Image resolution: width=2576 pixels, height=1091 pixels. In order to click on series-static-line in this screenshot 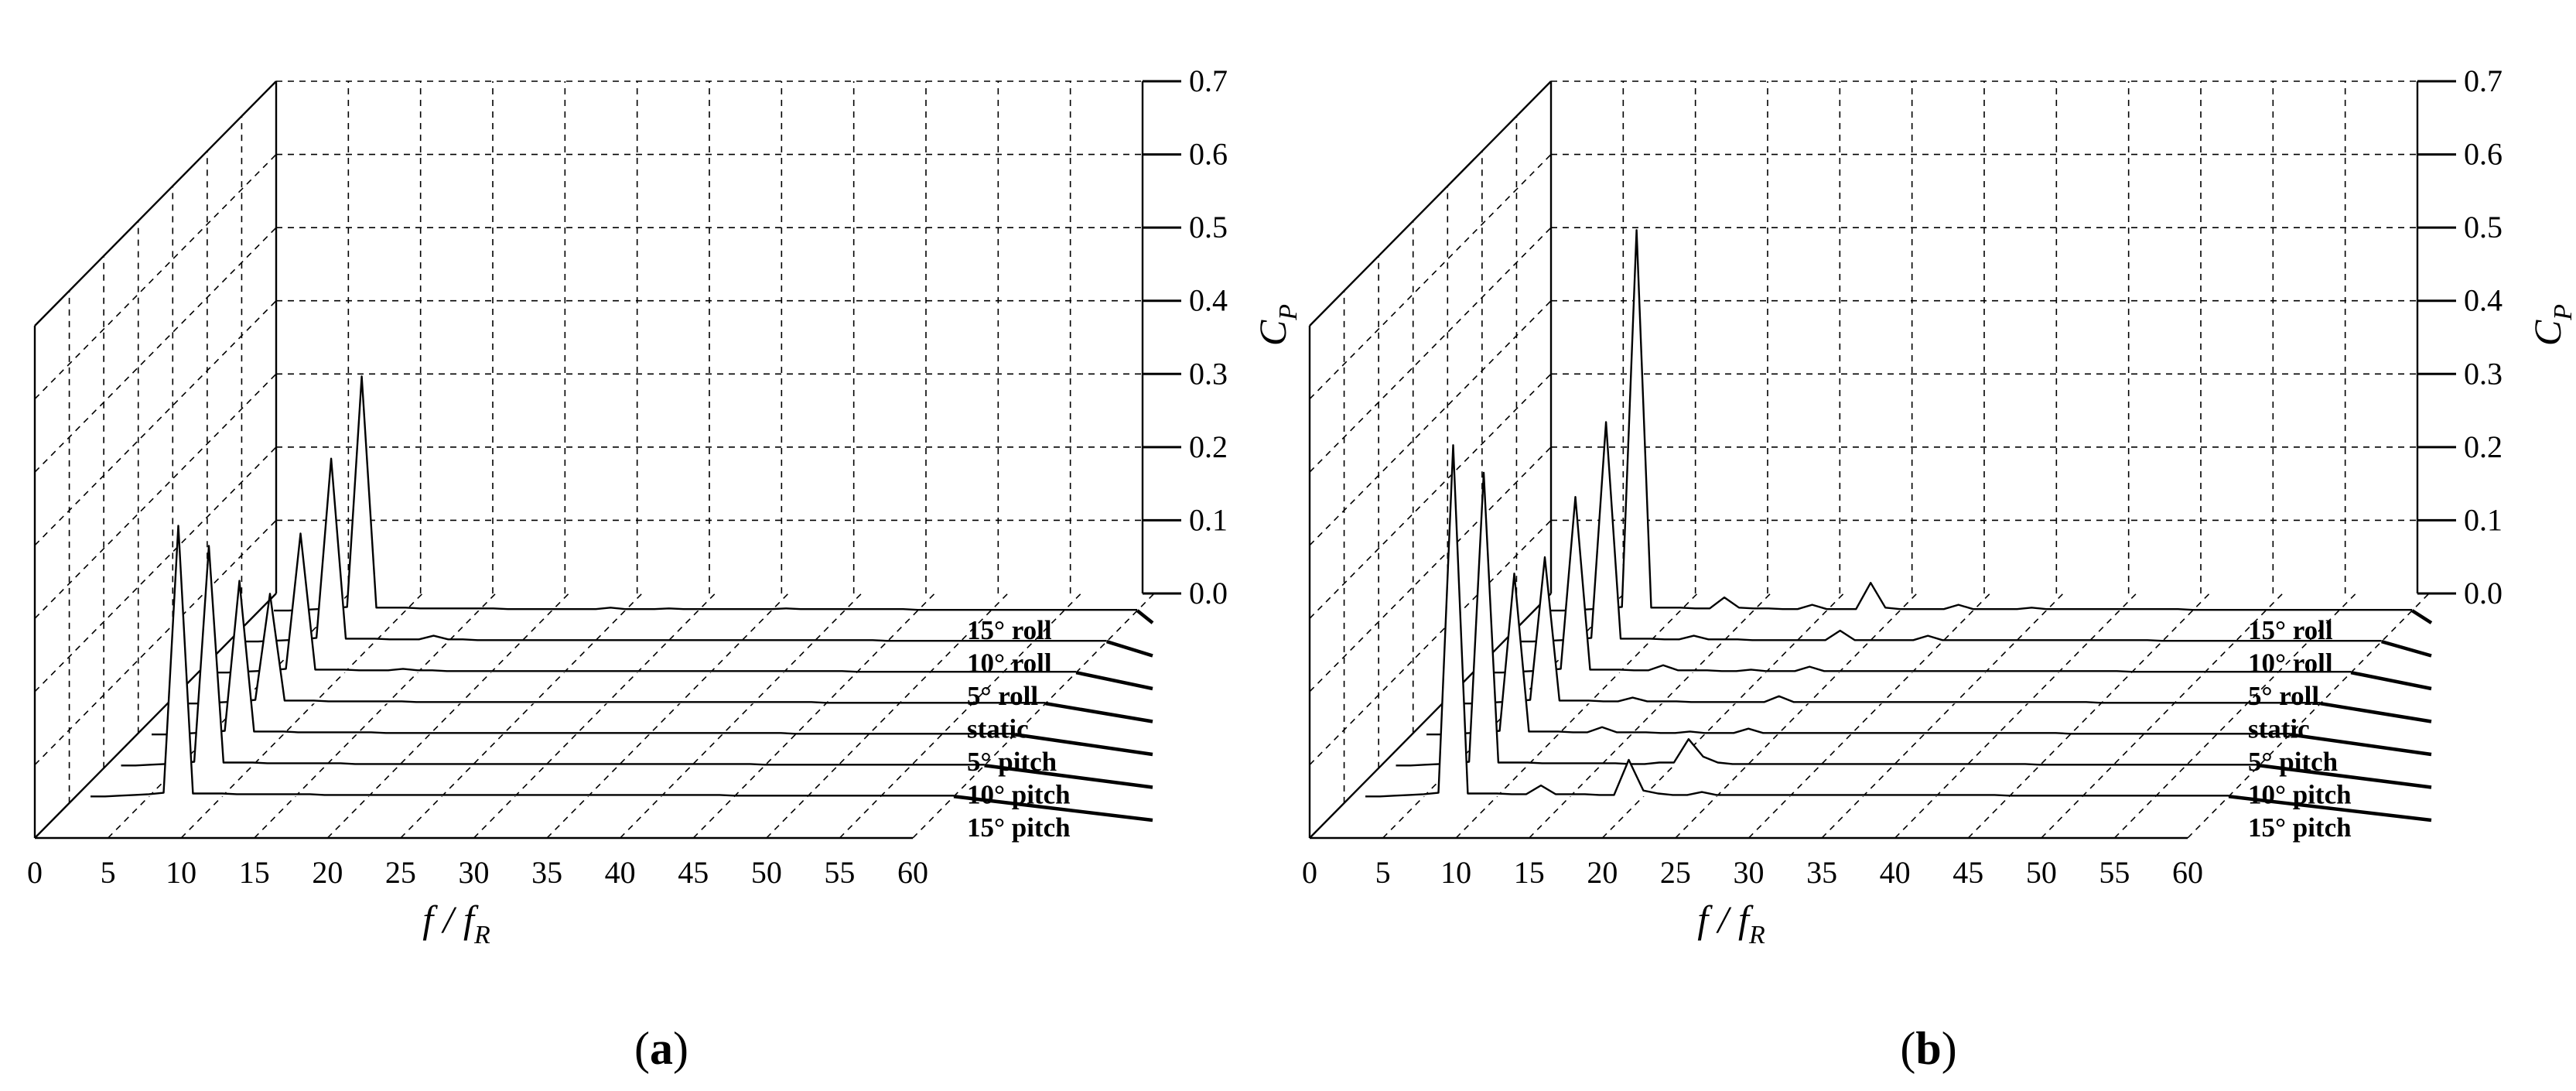, I will do `click(614, 649)`.